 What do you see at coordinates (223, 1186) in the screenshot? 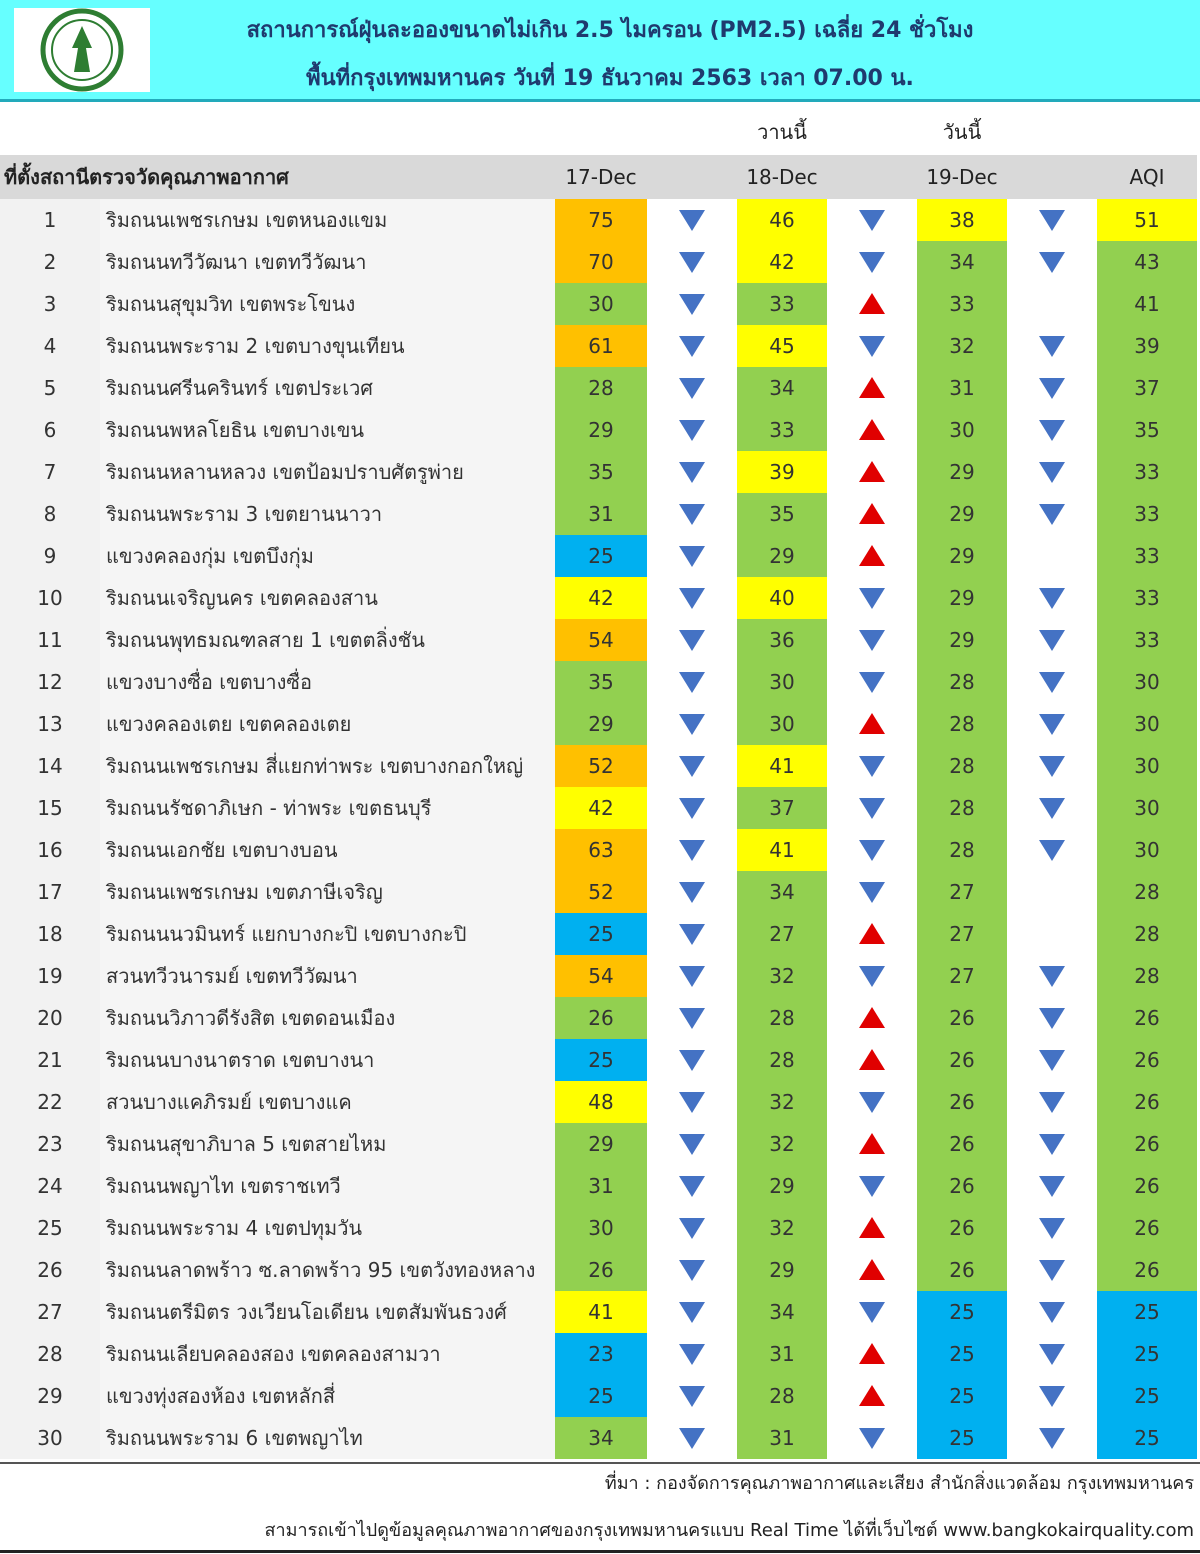
I see `station-name: ริมถนนพญาไท เขตราชเทวี` at bounding box center [223, 1186].